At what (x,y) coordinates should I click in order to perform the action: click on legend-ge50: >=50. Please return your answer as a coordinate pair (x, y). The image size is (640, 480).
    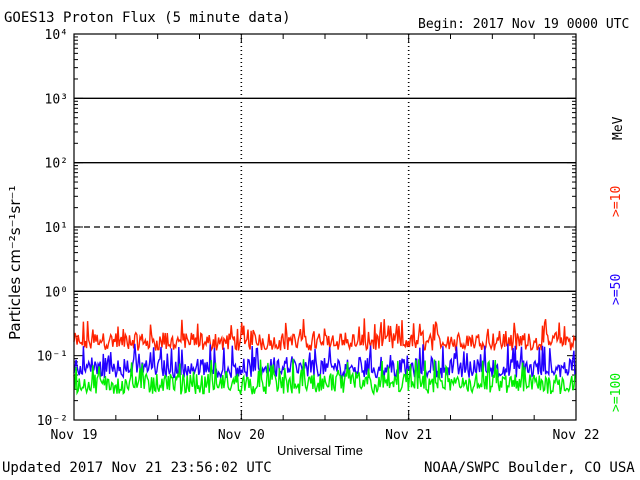
    Looking at the image, I should click on (616, 289).